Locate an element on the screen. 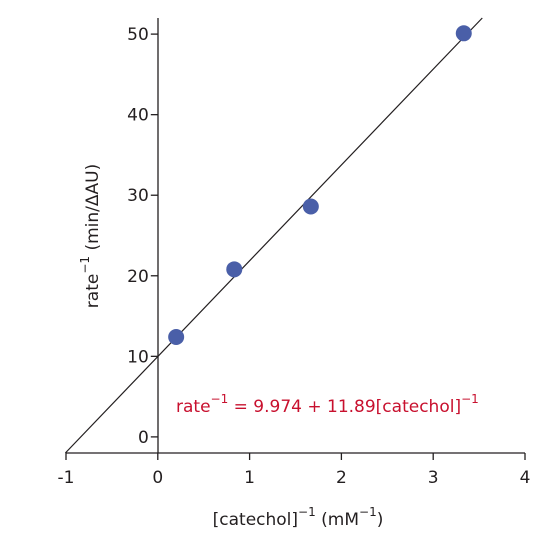 This screenshot has width=550, height=547. y-ticks: 0 10 20 30 40 50 is located at coordinates (142, 236).